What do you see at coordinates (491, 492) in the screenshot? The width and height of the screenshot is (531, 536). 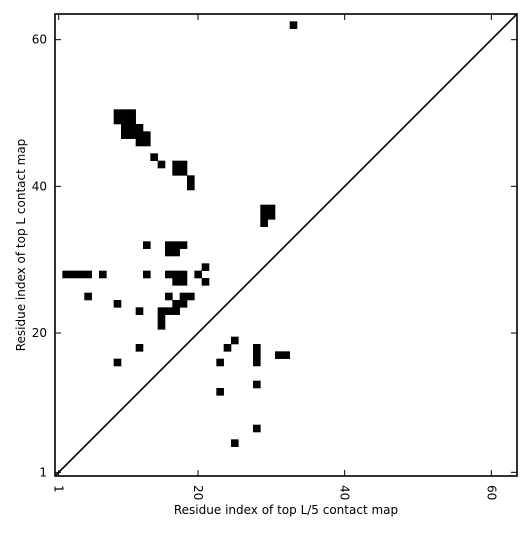 I see `x-tick-label: 60` at bounding box center [491, 492].